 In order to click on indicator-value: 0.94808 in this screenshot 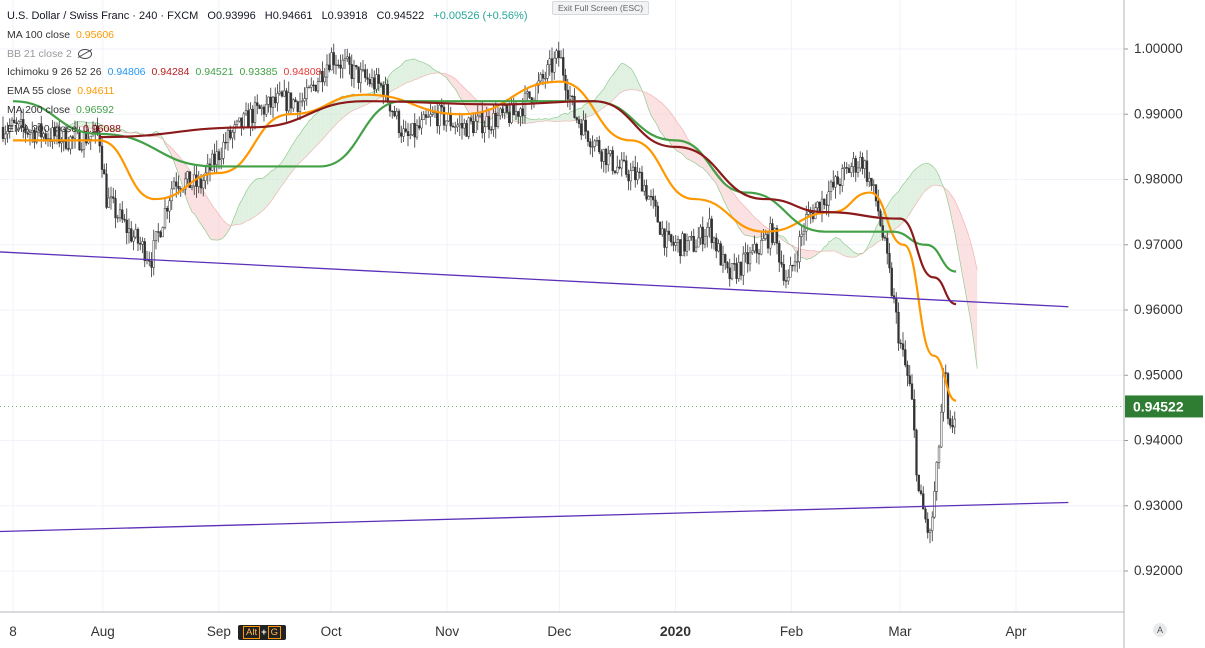, I will do `click(302, 72)`.